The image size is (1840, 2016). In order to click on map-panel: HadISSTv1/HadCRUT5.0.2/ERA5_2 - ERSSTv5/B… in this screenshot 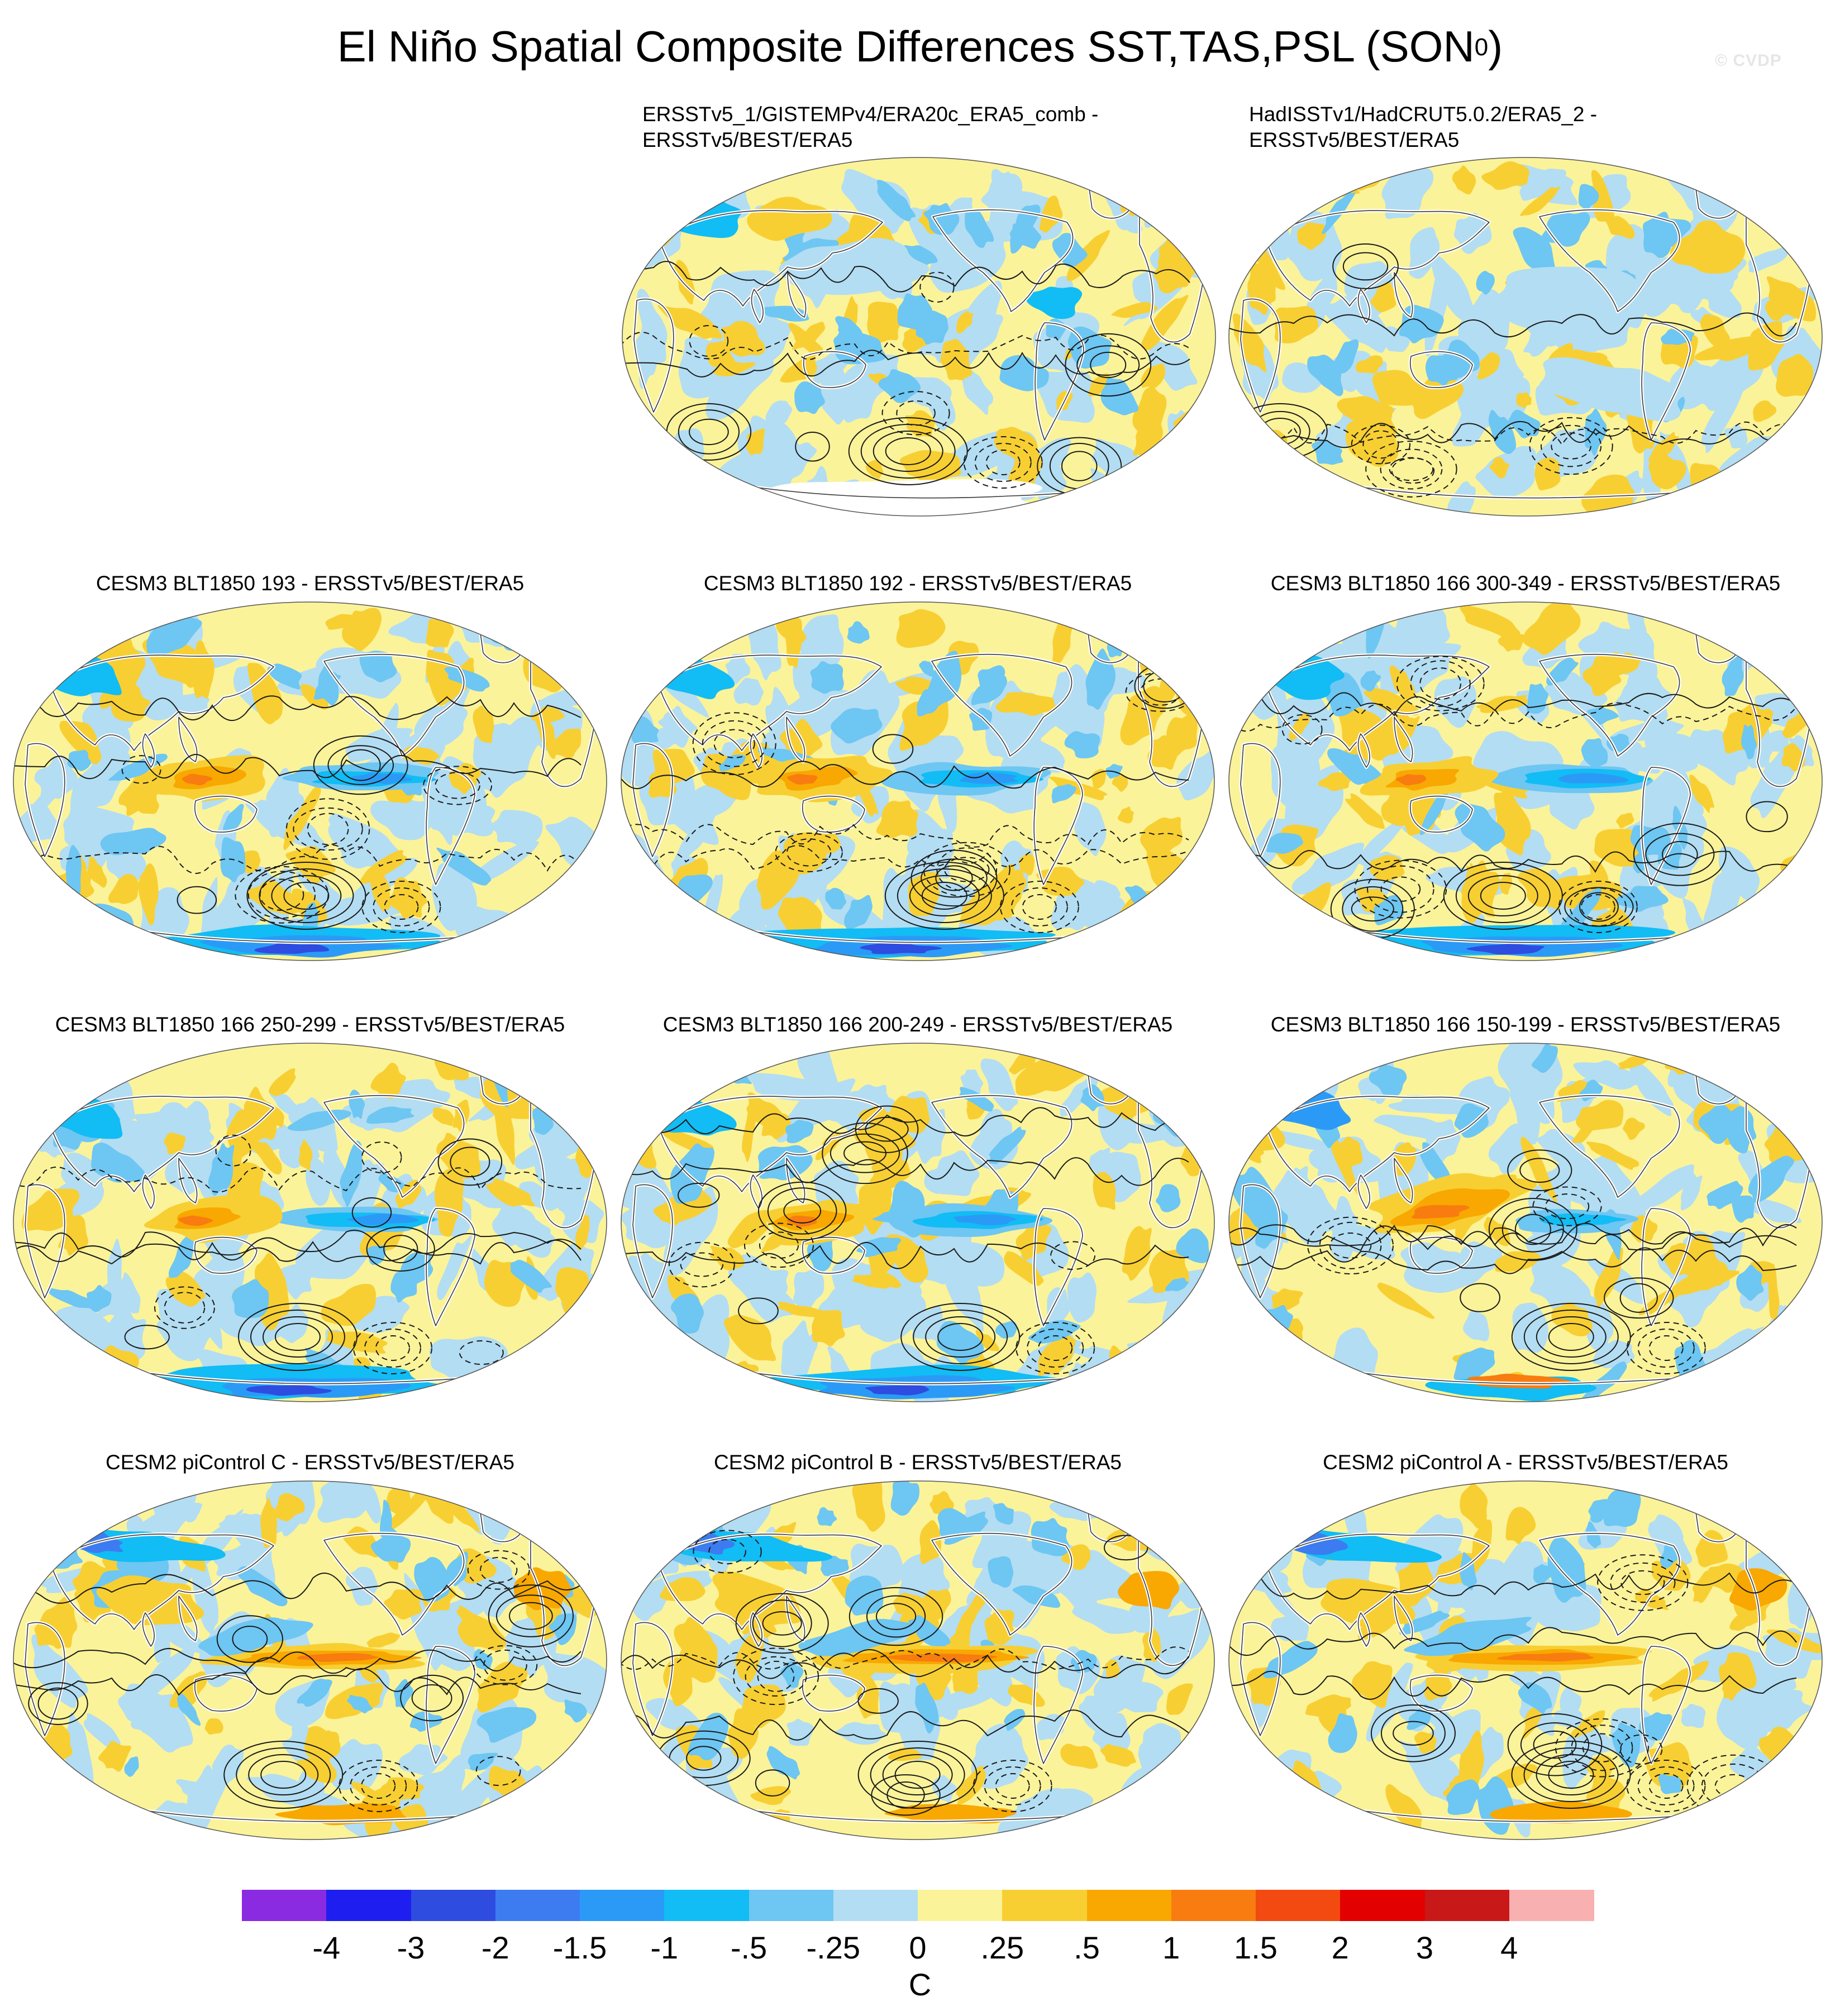, I will do `click(1526, 310)`.